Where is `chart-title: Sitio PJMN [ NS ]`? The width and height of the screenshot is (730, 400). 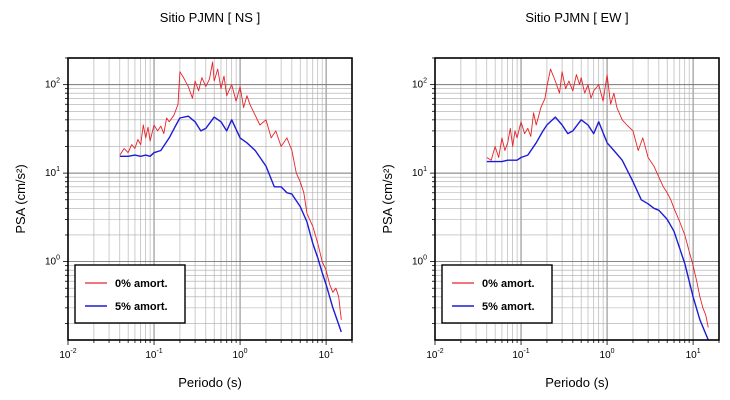 chart-title: Sitio PJMN [ NS ] is located at coordinates (210, 17).